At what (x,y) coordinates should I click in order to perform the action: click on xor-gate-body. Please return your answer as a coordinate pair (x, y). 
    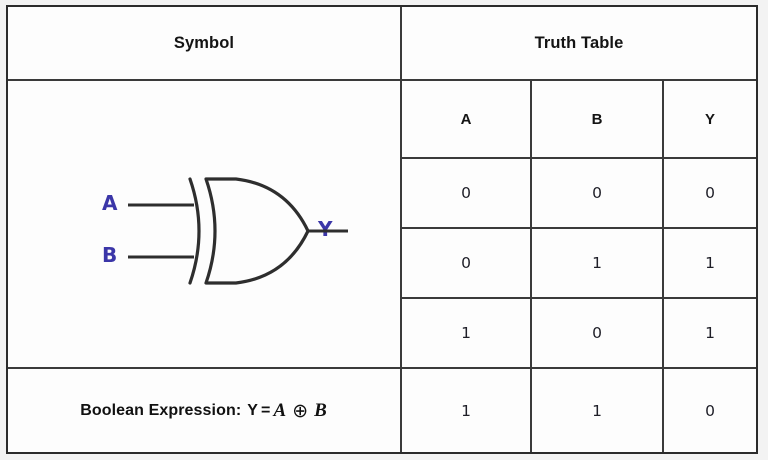
    Looking at the image, I should click on (257, 231).